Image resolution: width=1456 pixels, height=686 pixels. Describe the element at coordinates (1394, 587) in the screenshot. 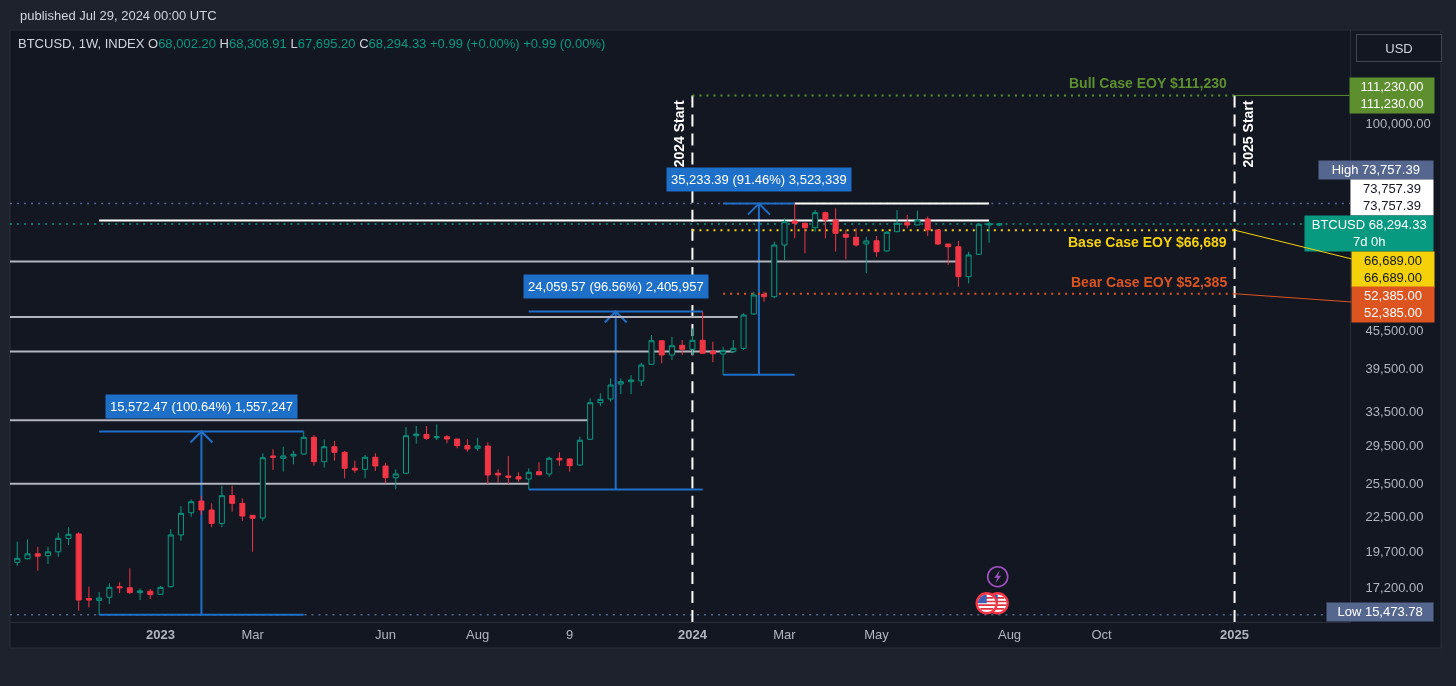

I see `y-tick-label: 17,200.00` at that location.